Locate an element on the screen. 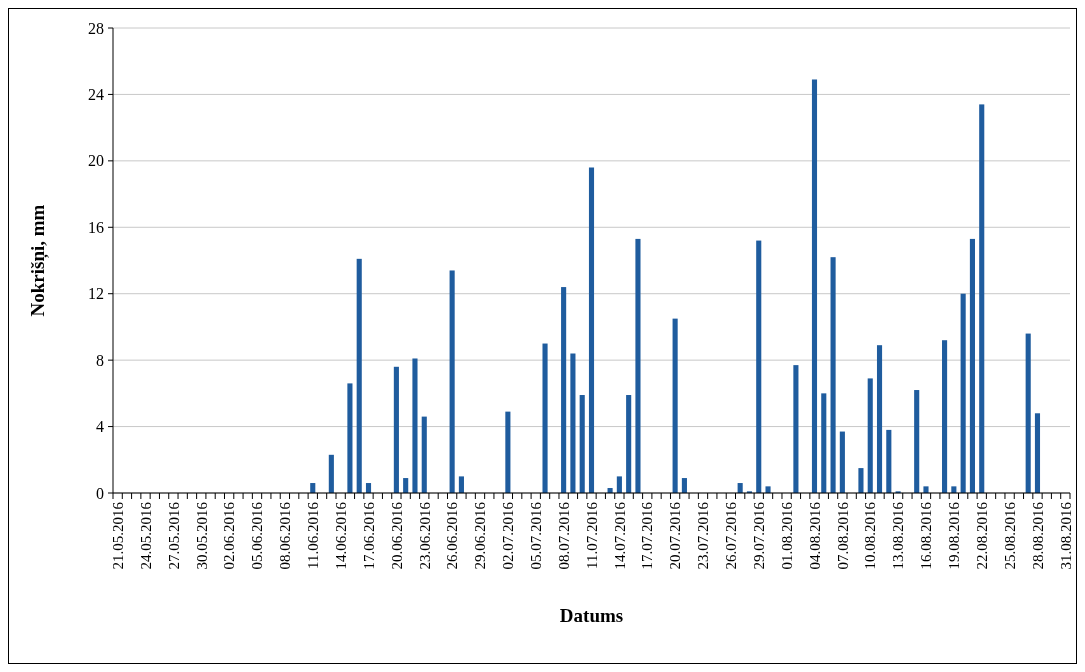 Image resolution: width=1085 pixels, height=672 pixels. x-tick-label: 11.06.2016 is located at coordinates (313, 535).